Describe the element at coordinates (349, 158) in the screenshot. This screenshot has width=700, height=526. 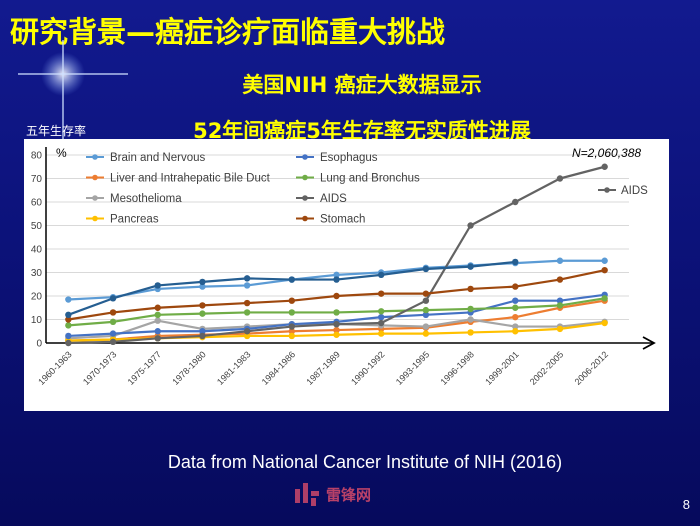
I see `legend-label: Esophagus` at that location.